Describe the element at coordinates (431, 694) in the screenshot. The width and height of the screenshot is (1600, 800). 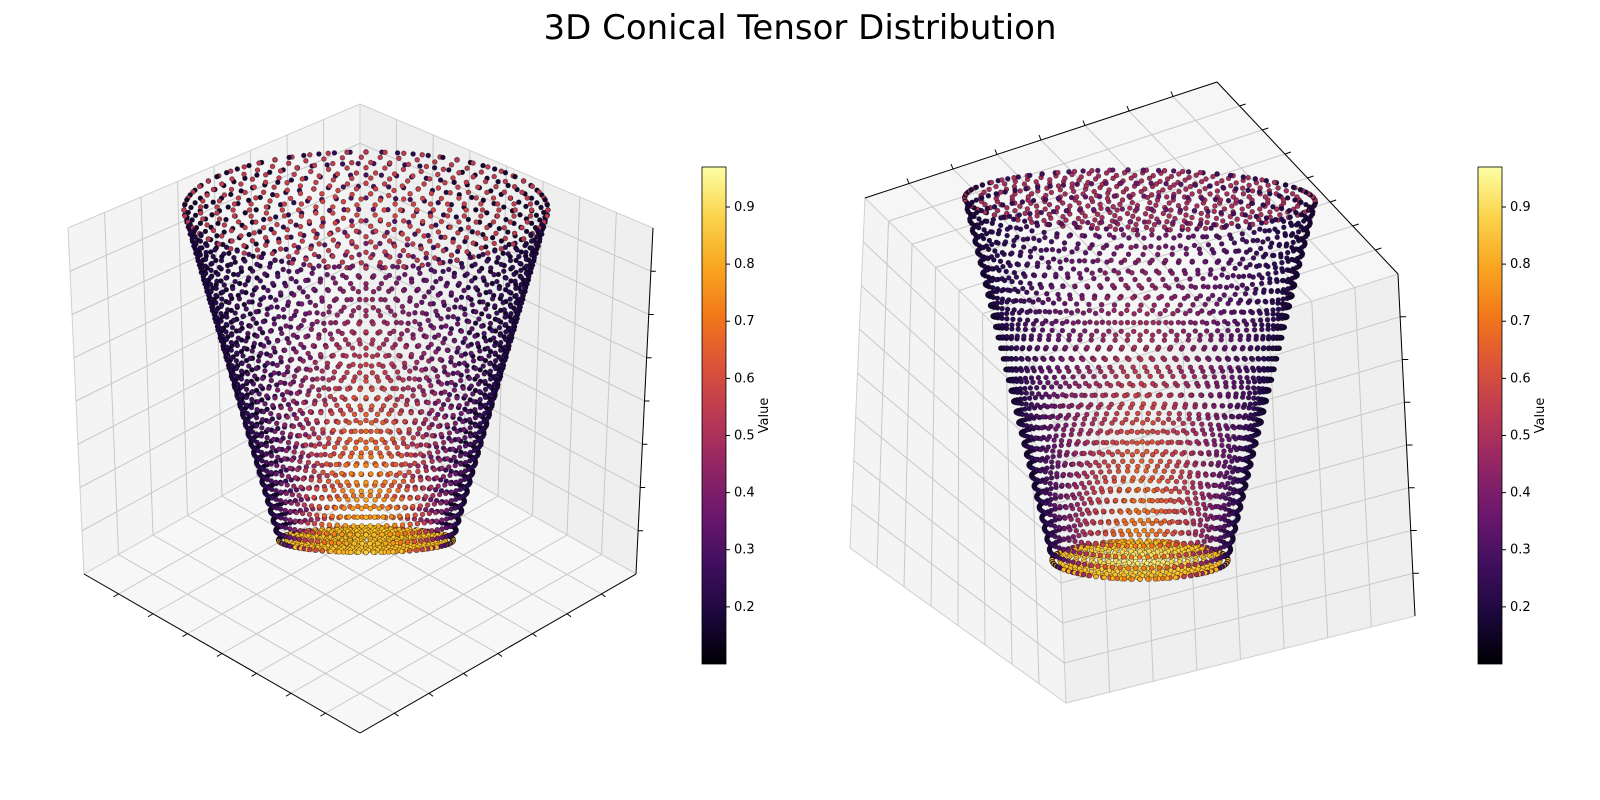
I see `left-y-axis-tick` at that location.